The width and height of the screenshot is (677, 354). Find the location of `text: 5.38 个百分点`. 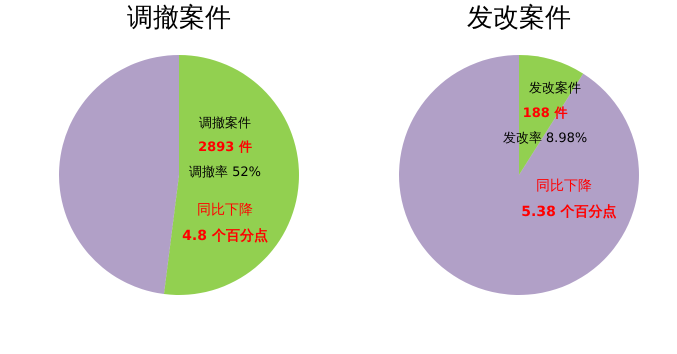

text: 5.38 个百分点 is located at coordinates (569, 212).